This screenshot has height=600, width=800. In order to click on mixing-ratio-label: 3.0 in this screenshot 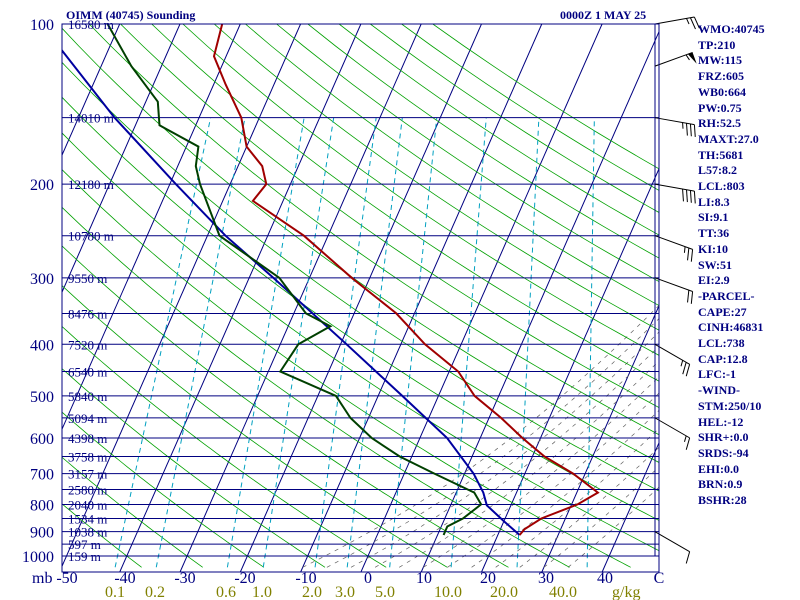, I will do `click(345, 592)`.